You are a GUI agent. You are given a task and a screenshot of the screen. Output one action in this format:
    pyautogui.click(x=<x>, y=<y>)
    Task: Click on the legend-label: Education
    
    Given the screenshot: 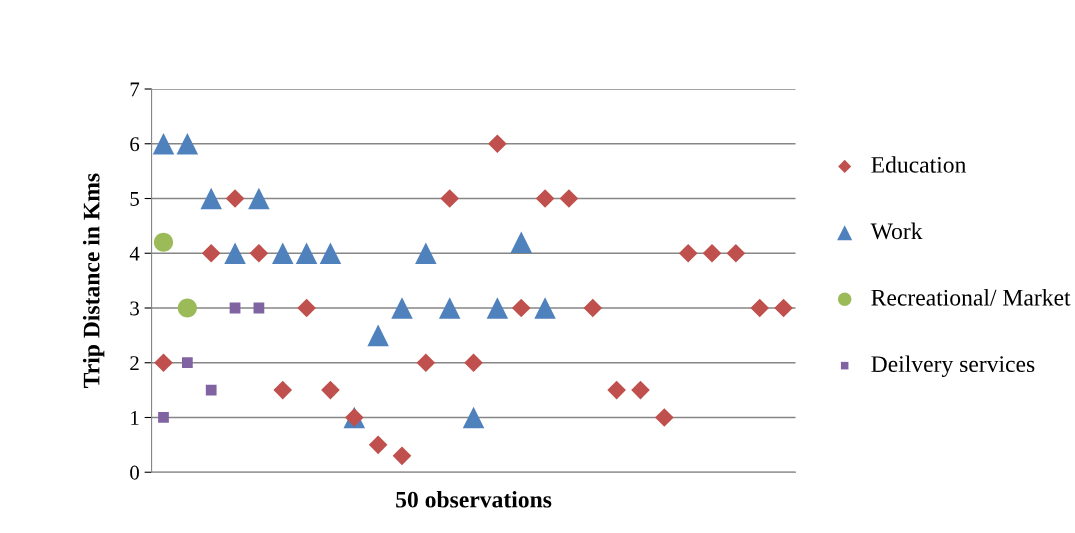 What is the action you would take?
    pyautogui.click(x=919, y=164)
    